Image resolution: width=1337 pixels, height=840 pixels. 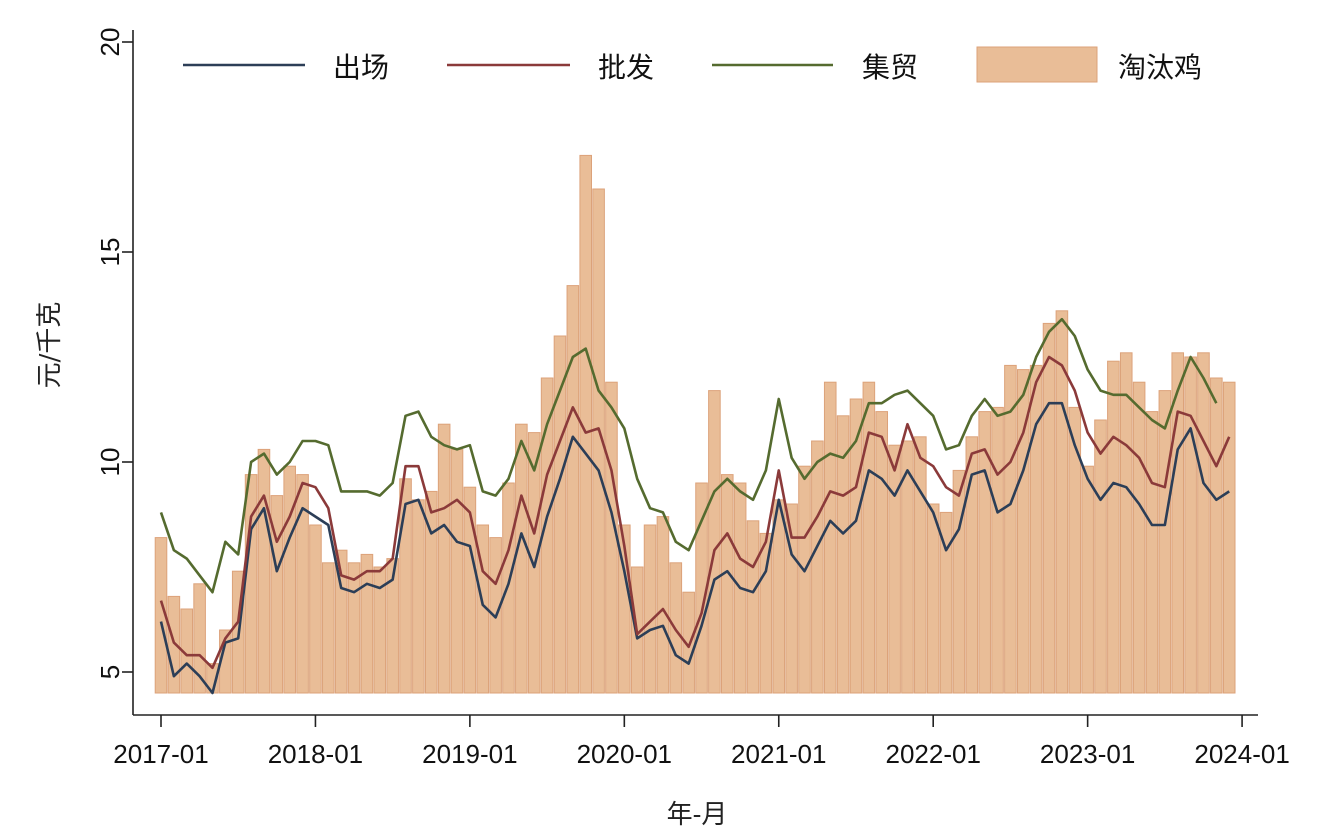 What do you see at coordinates (110, 462) in the screenshot?
I see `y-tick-label: 10` at bounding box center [110, 462].